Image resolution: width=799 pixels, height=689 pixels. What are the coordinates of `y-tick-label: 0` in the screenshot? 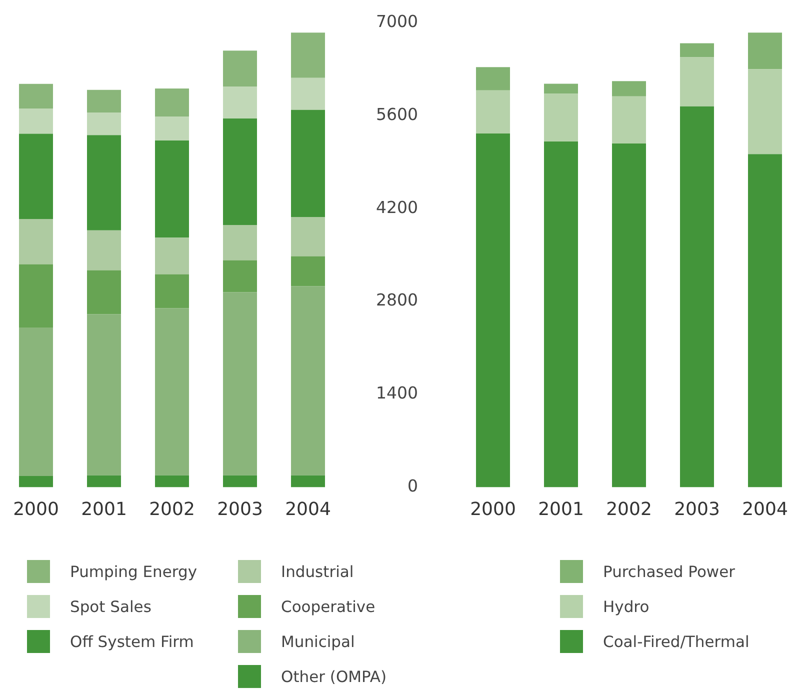 It's located at (413, 486).